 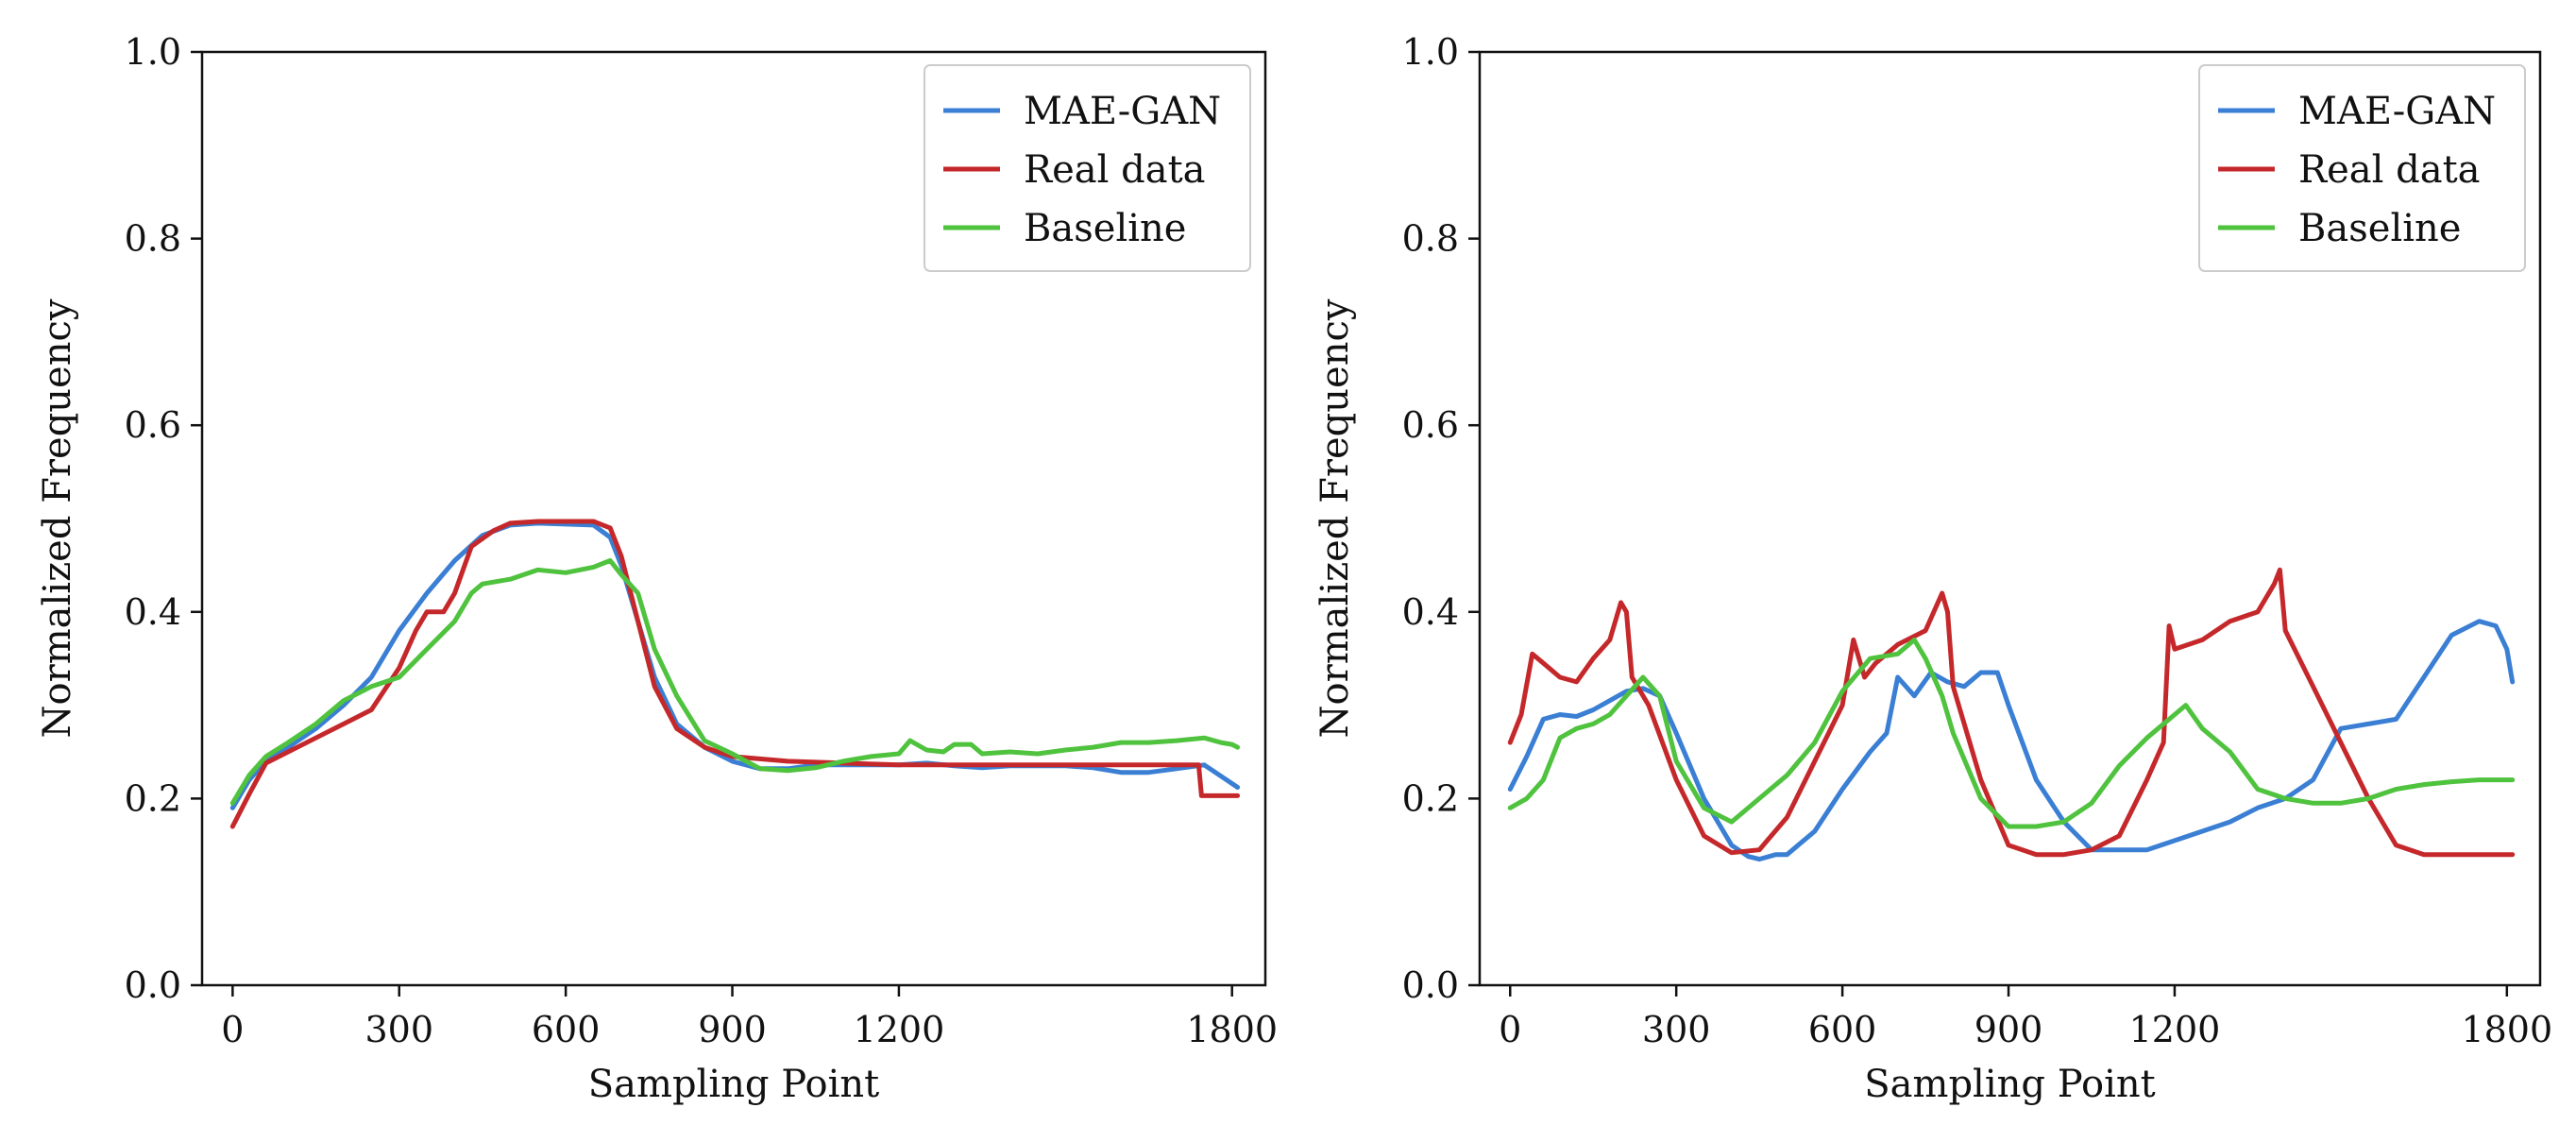 I want to click on series-line-mae-gan, so click(x=2012, y=740).